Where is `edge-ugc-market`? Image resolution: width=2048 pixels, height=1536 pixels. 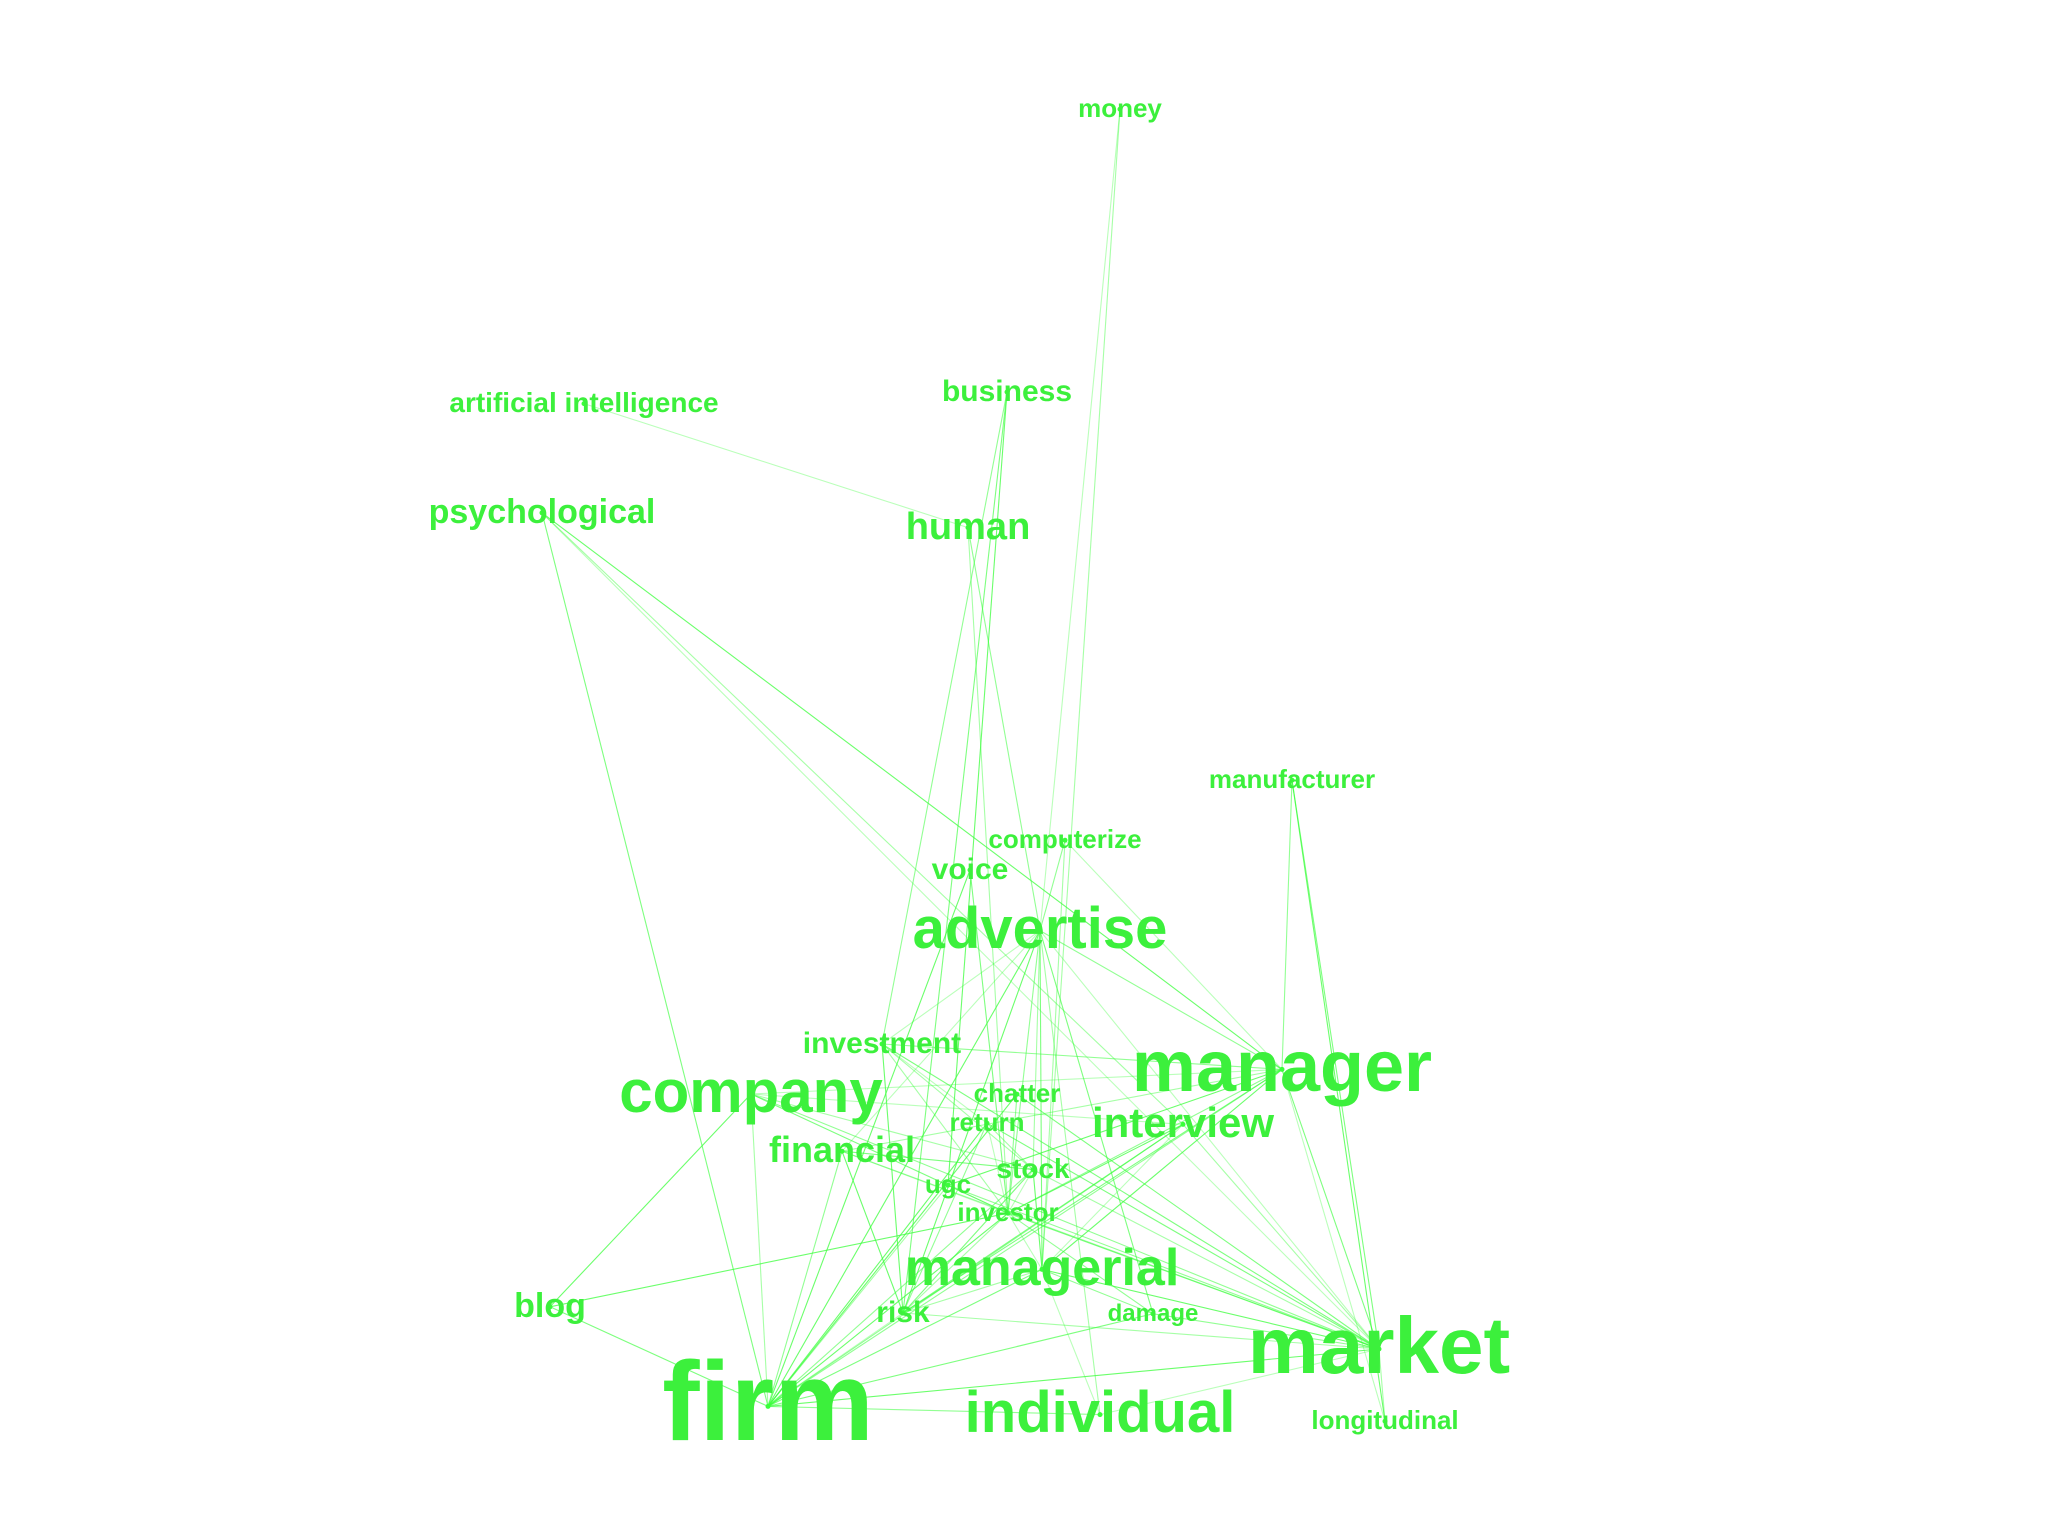
edge-ugc-market is located at coordinates (1163, 1267).